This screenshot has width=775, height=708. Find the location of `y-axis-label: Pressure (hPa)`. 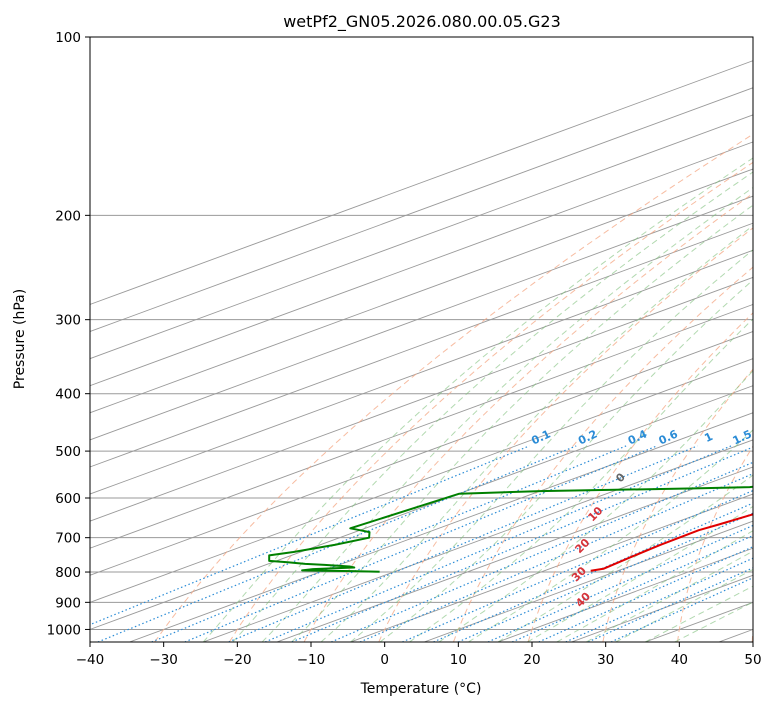

y-axis-label: Pressure (hPa) is located at coordinates (20, 339).